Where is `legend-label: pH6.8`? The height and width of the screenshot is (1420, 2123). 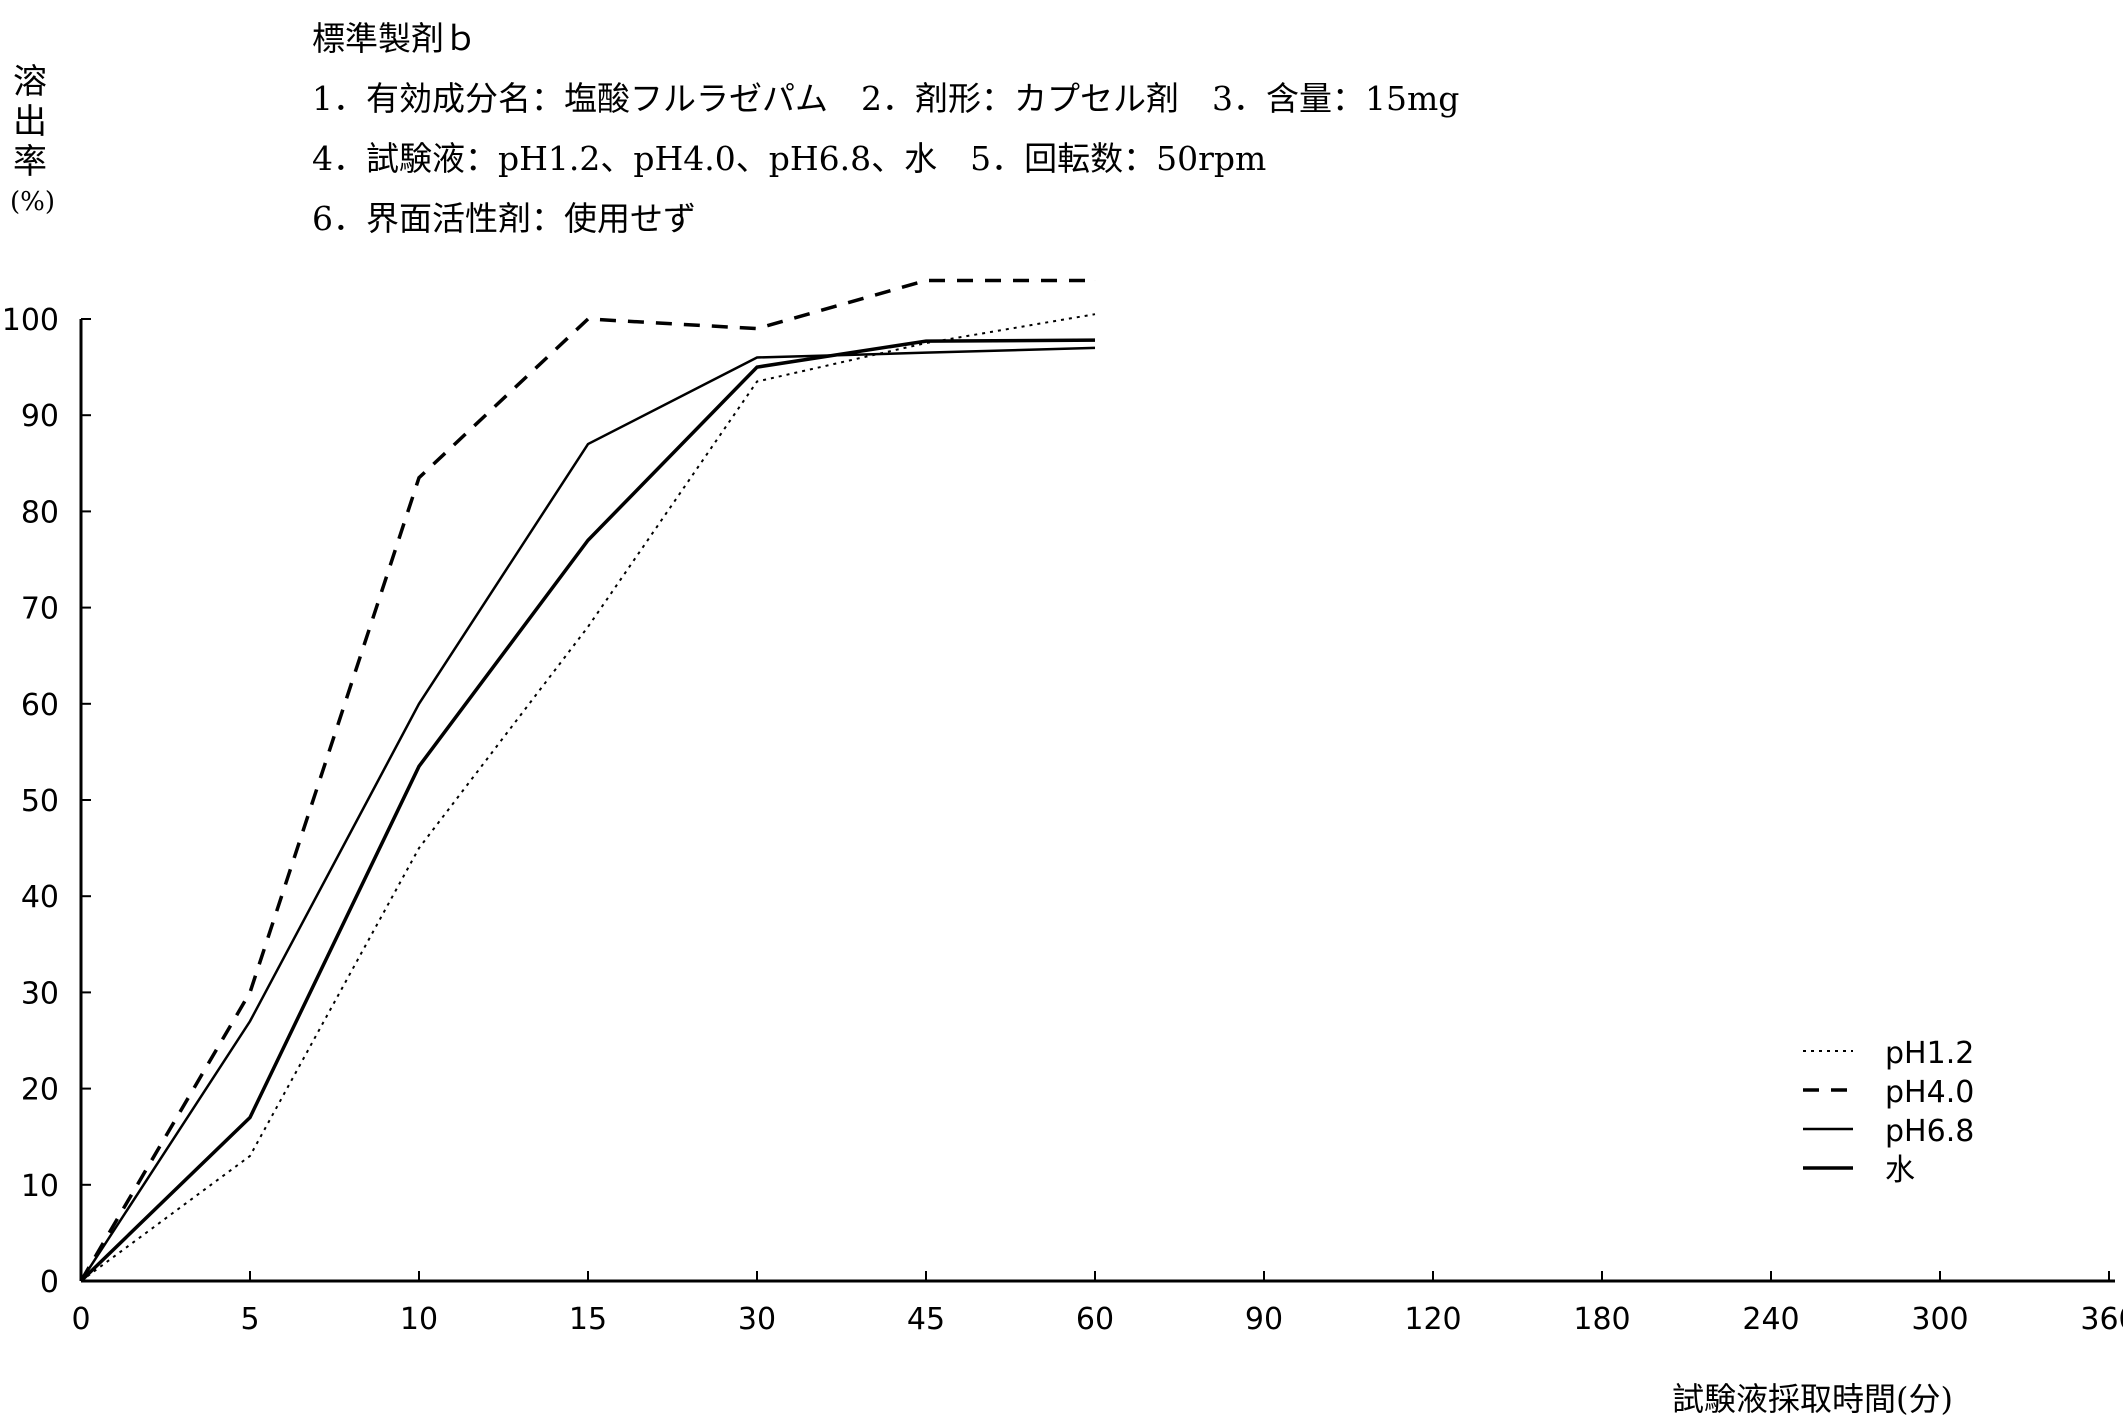
legend-label: pH6.8 is located at coordinates (1929, 1131).